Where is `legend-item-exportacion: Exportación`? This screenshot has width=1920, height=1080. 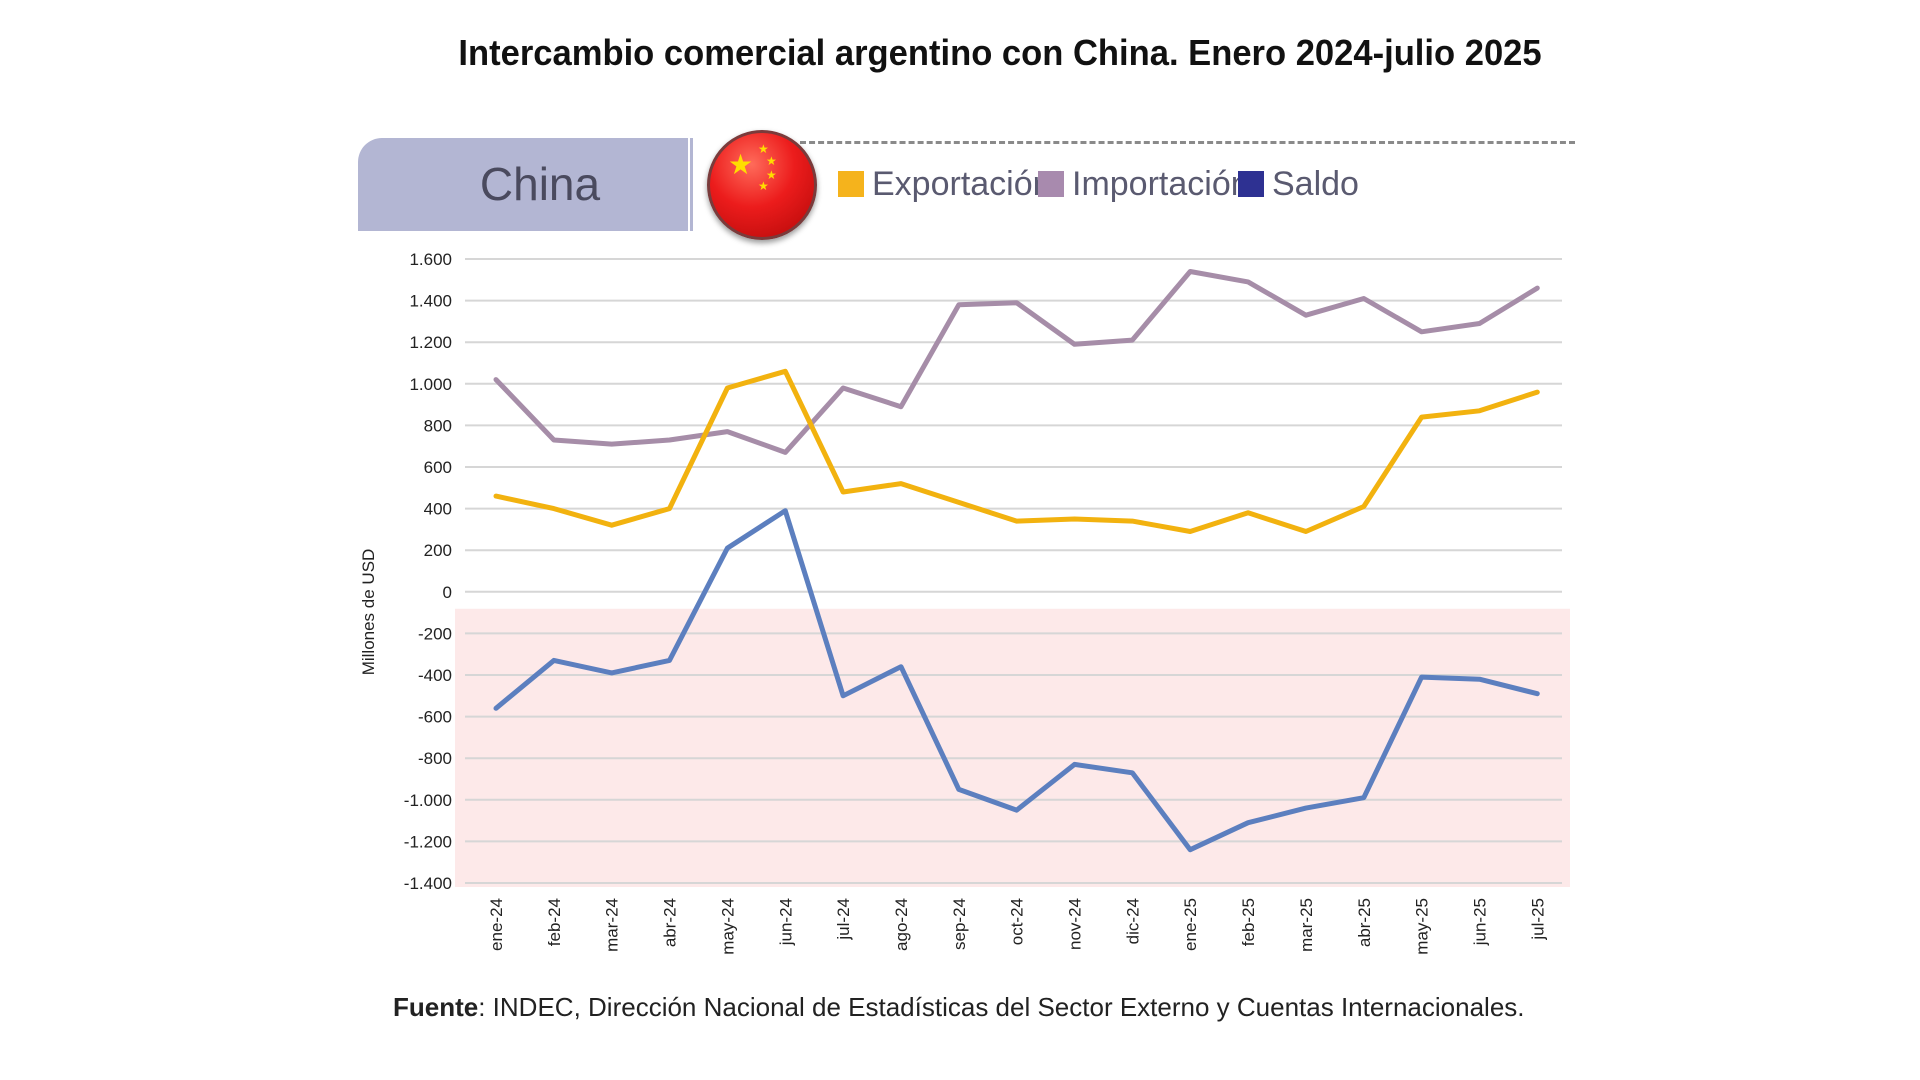 legend-item-exportacion: Exportación is located at coordinates (945, 184).